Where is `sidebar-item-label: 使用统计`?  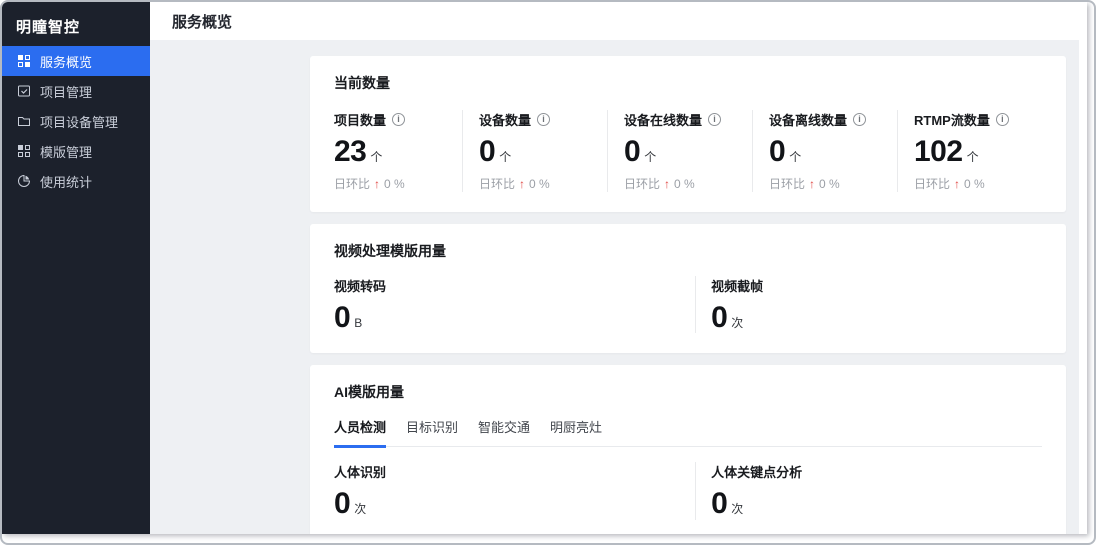
sidebar-item-label: 使用统计 is located at coordinates (66, 182).